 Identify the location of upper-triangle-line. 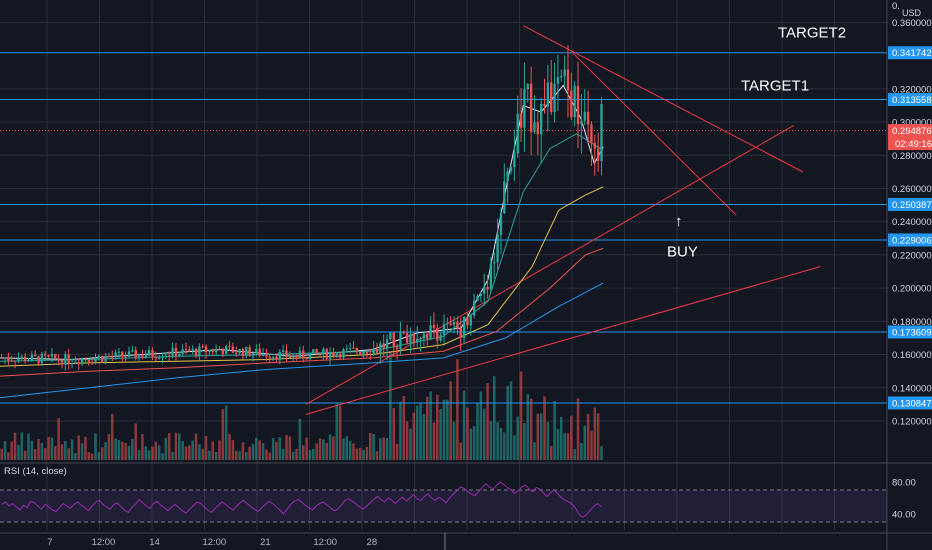
(663, 99).